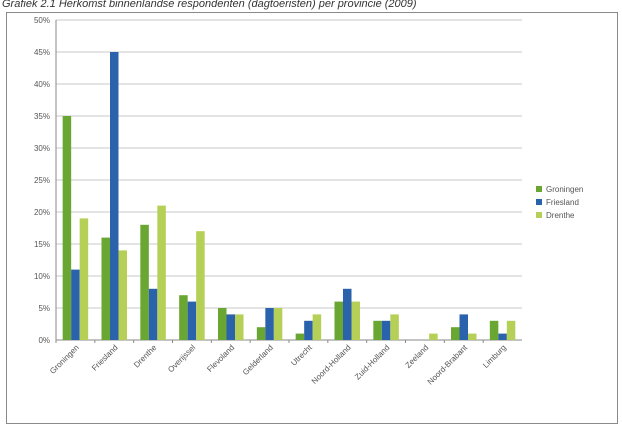 Image resolution: width=622 pixels, height=427 pixels. I want to click on x-tick-label: Zeeland, so click(417, 356).